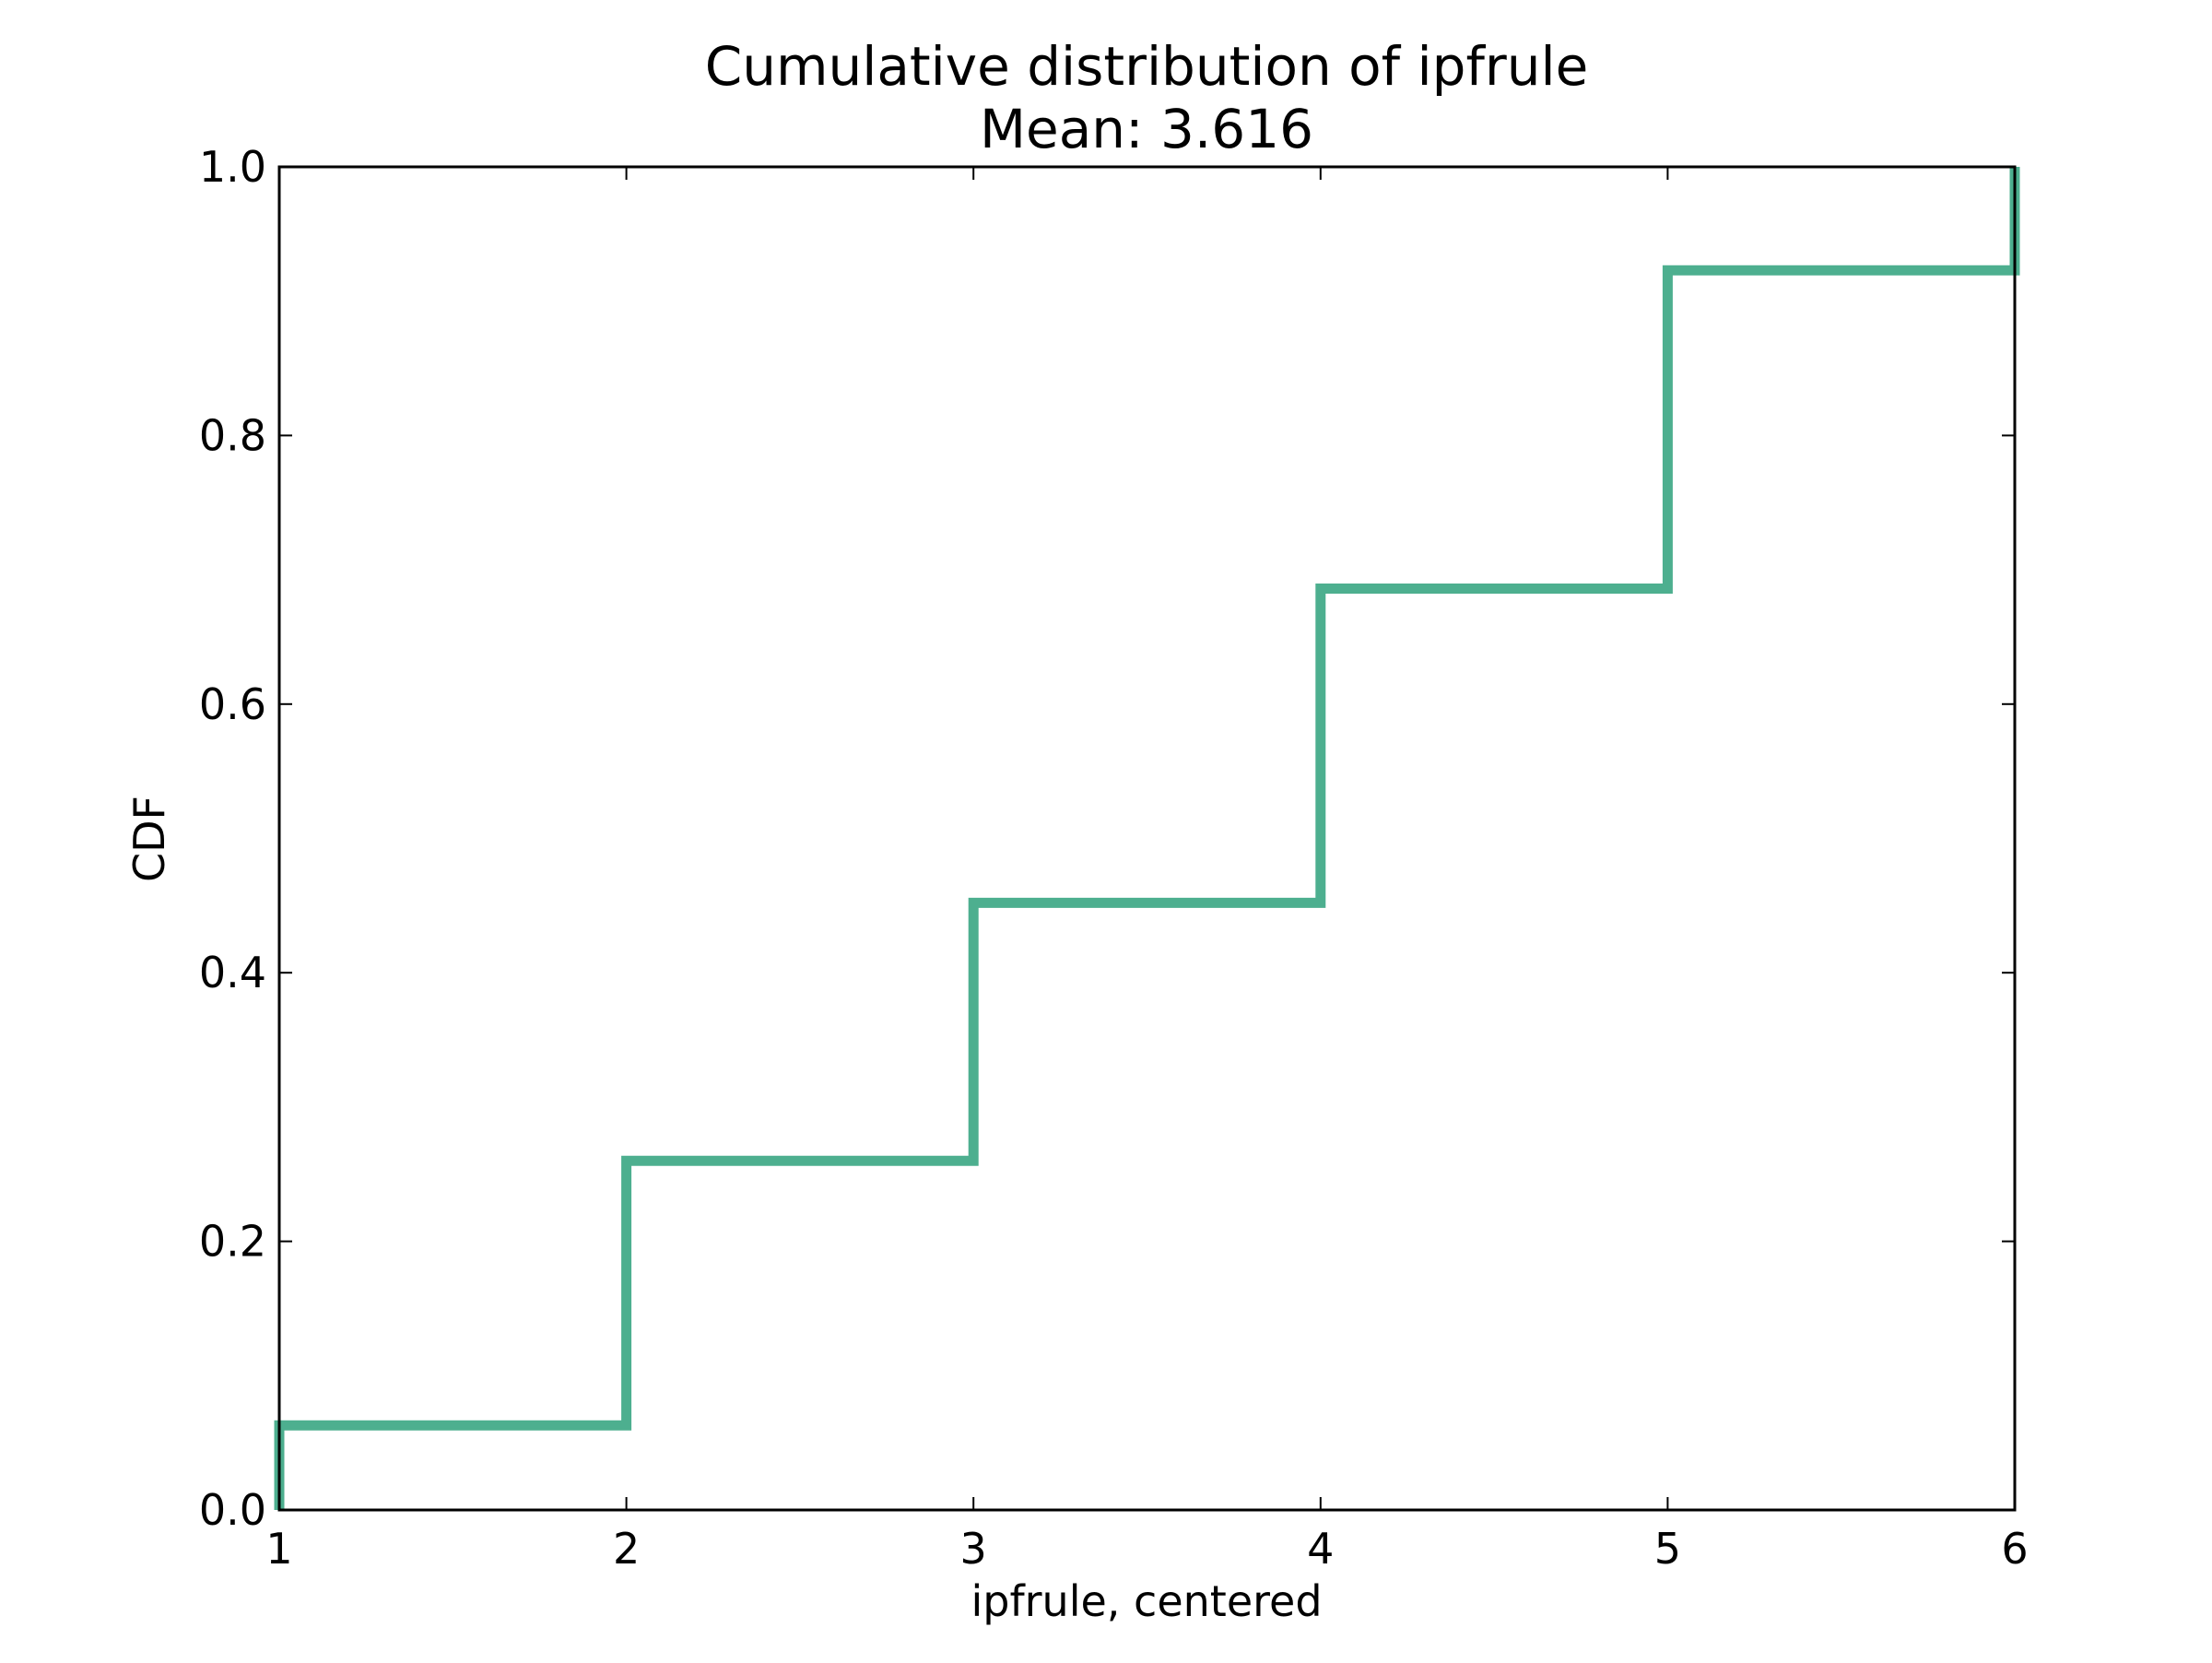  What do you see at coordinates (1146, 129) in the screenshot?
I see `chart-subtitle: Mean: 3.616` at bounding box center [1146, 129].